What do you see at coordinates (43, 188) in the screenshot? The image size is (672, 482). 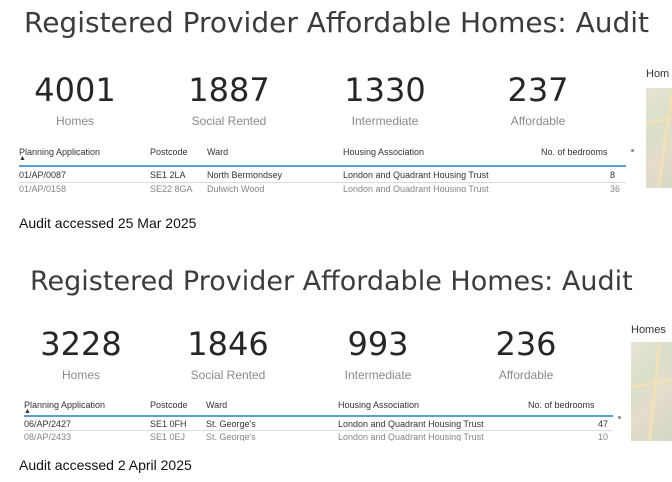 I see `cell-application-partial: 01/AP/0158` at bounding box center [43, 188].